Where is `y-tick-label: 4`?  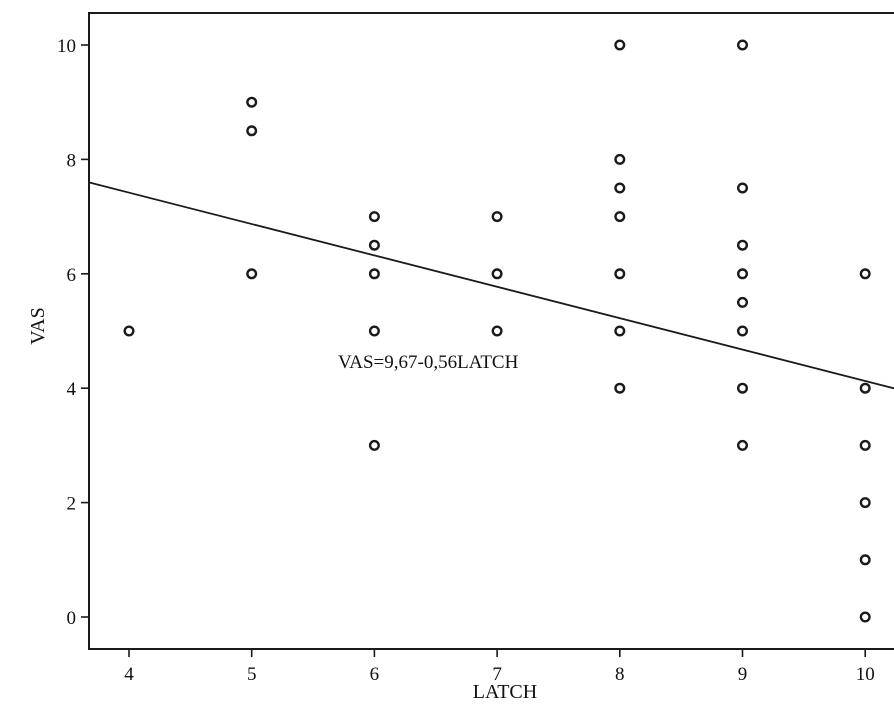
y-tick-label: 4 is located at coordinates (72, 389).